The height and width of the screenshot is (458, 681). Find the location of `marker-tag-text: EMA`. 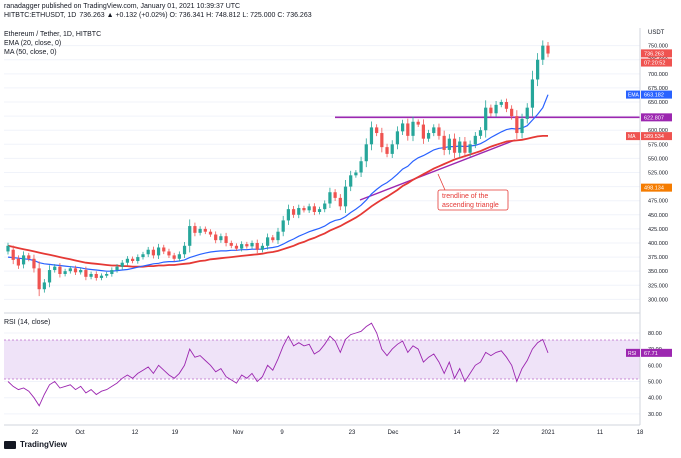

marker-tag-text: EMA is located at coordinates (634, 96).